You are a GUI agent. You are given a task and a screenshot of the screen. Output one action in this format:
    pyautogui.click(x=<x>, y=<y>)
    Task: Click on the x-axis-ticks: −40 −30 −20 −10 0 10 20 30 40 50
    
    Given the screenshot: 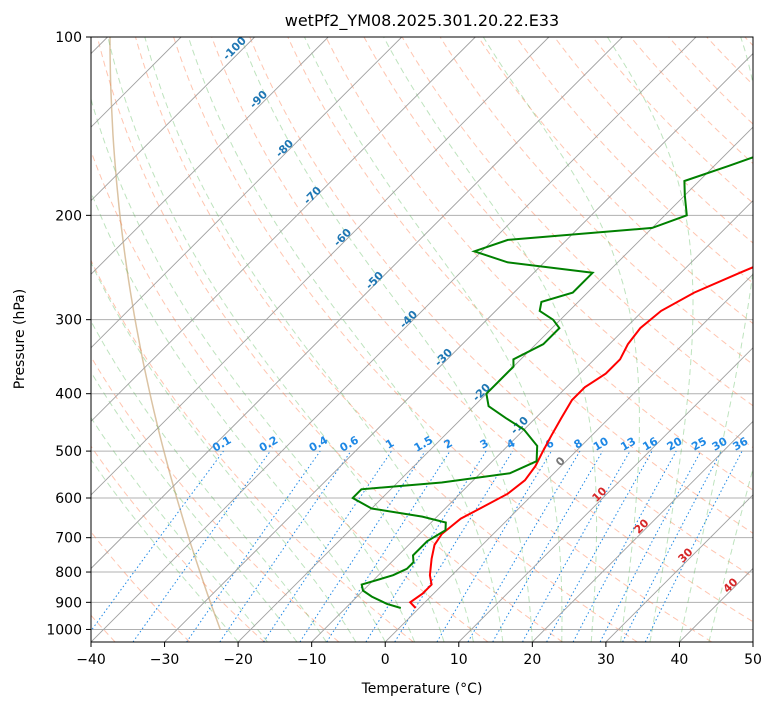 What is the action you would take?
    pyautogui.click(x=419, y=655)
    